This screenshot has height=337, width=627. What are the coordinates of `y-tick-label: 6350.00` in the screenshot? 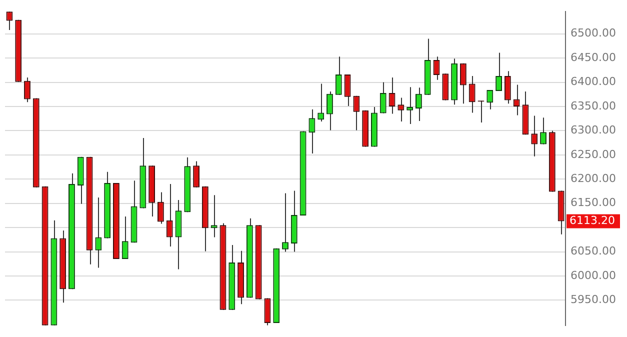 It's located at (593, 105).